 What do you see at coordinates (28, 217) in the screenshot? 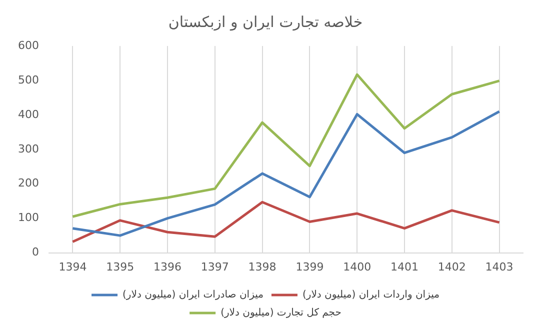
I see `y-tick-label: 100` at bounding box center [28, 217].